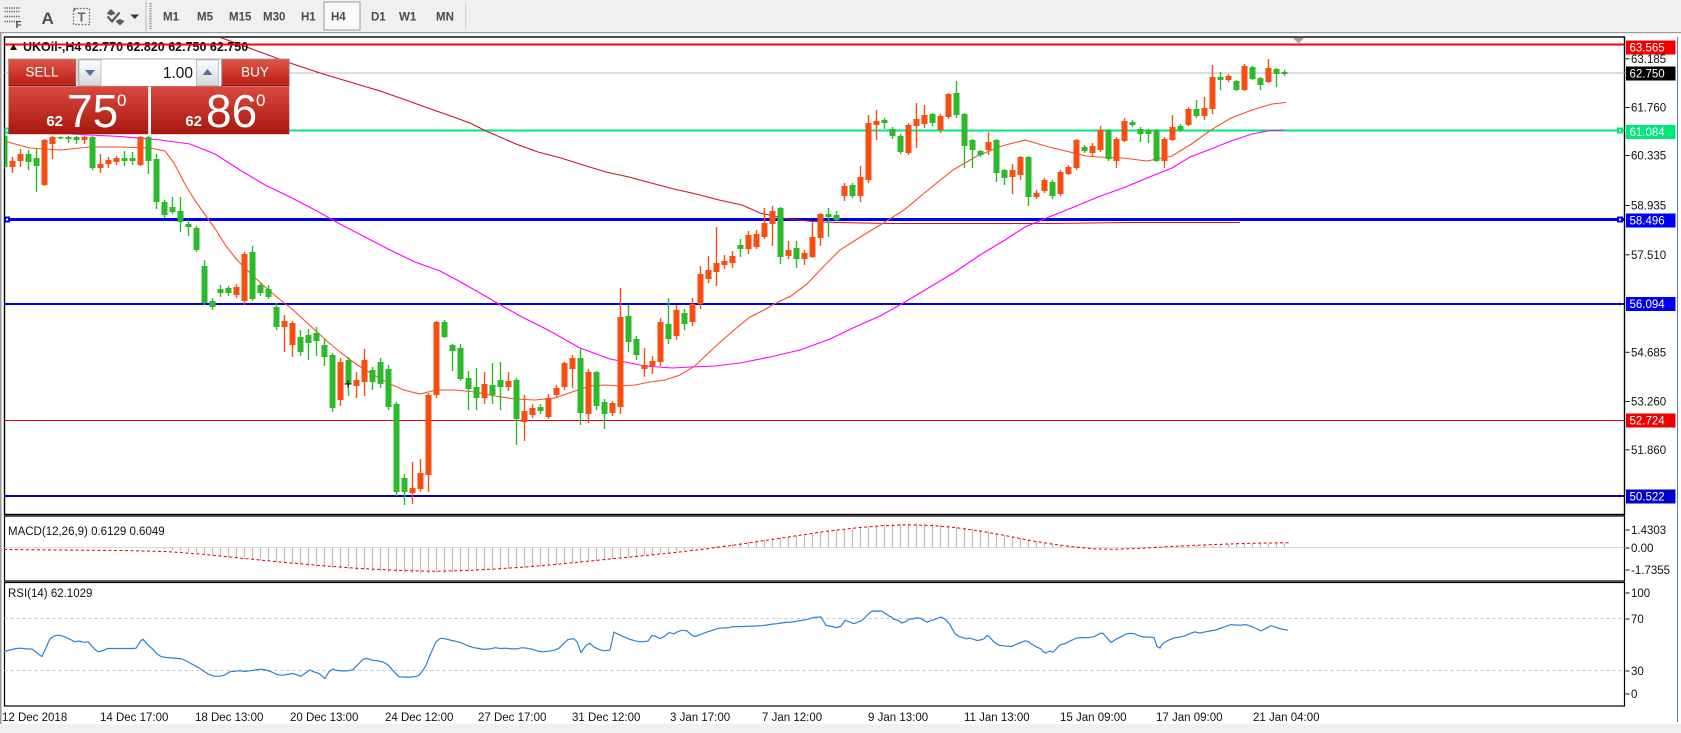 The height and width of the screenshot is (733, 1681). What do you see at coordinates (1648, 305) in the screenshot?
I see `svg-text: 56.094` at bounding box center [1648, 305].